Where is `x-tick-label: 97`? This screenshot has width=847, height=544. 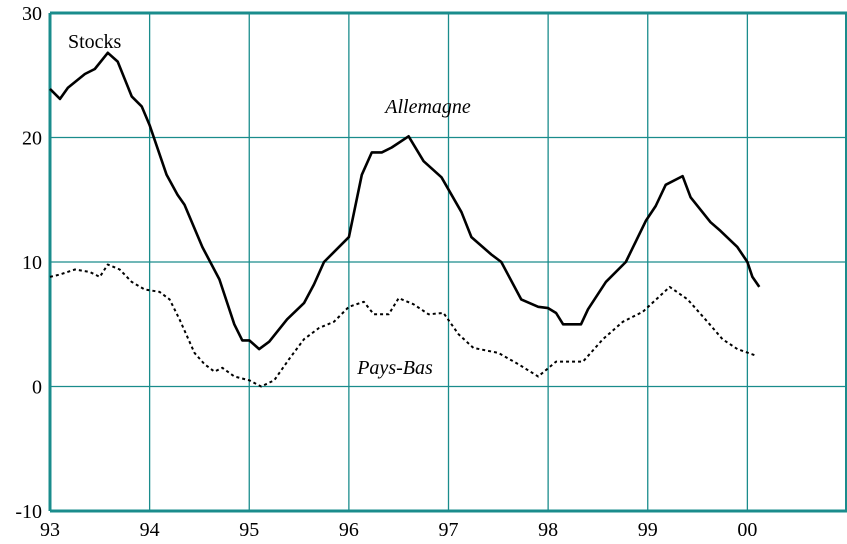
x-tick-label: 97 is located at coordinates (449, 530).